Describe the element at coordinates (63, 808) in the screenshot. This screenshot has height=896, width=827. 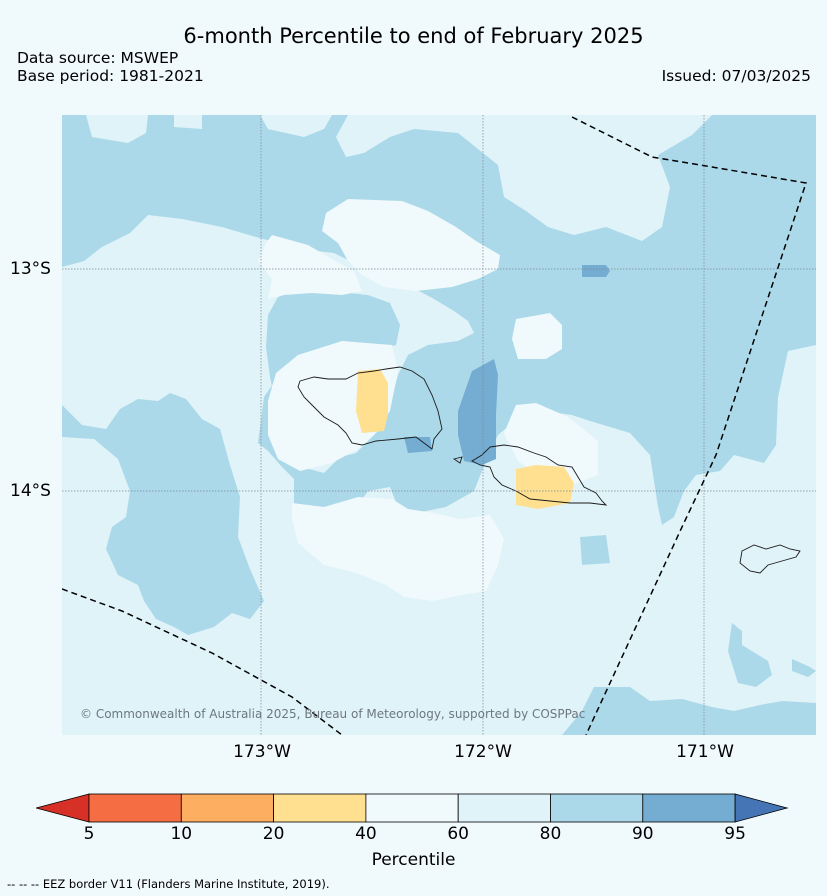
I see `colorbar-extend-low` at that location.